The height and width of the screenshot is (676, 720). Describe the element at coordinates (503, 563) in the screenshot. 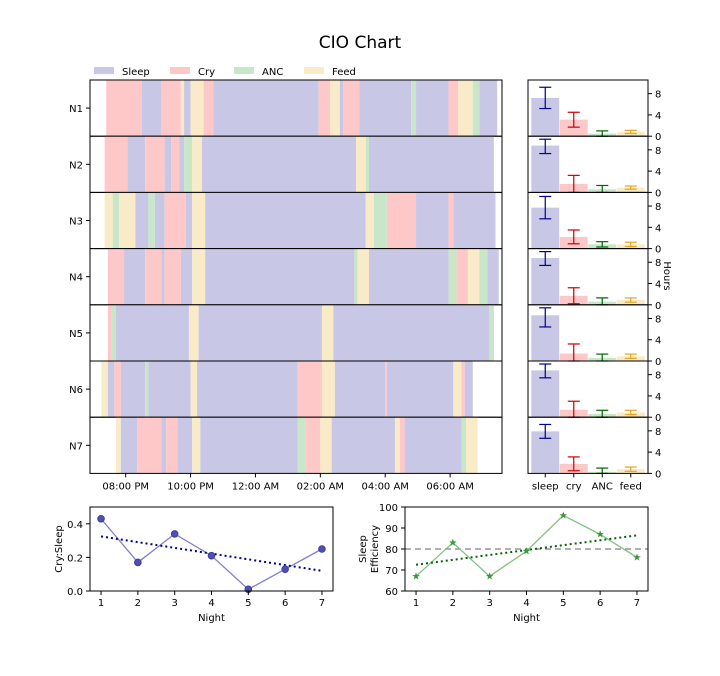

I see `sleep-efficiency-chart: 1 2 3 4 5 6 7 60 70 80 90 100 Night SleepEfficiency` at that location.